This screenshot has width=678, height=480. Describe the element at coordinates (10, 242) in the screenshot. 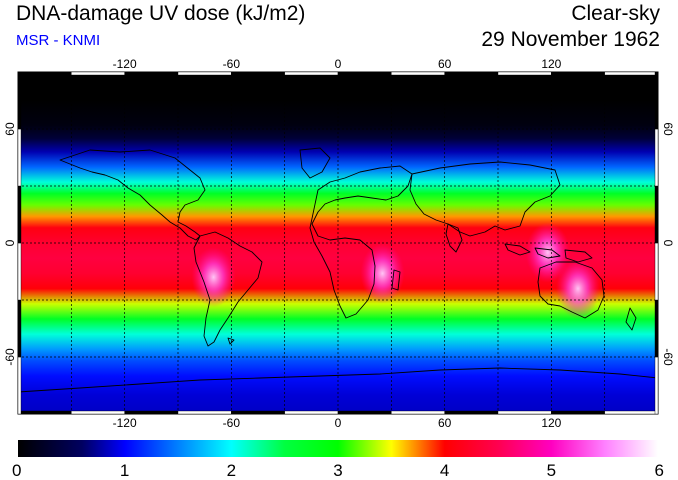

I see `lat-tick-label-left: 0` at that location.